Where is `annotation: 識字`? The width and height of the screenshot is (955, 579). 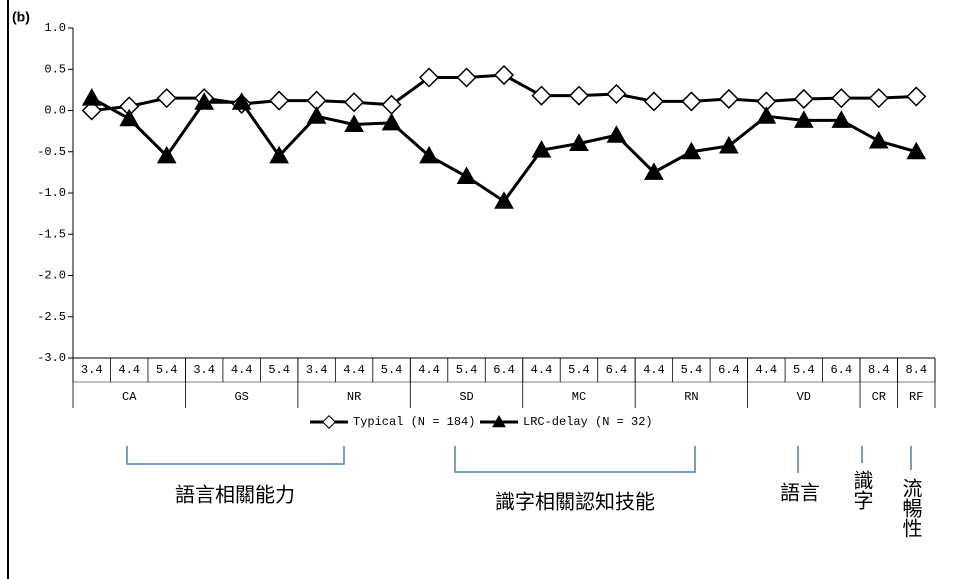
annotation: 識字 is located at coordinates (862, 490).